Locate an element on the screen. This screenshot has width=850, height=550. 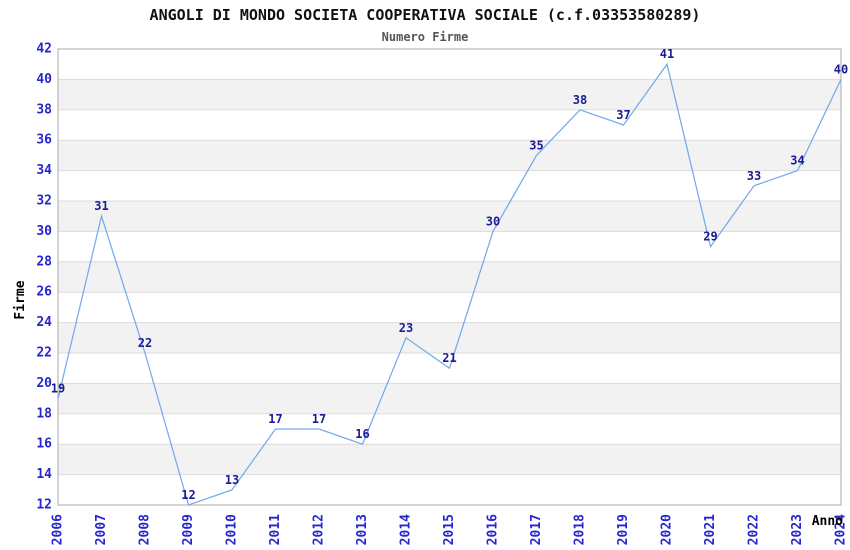
x-tick-label: 2016 is located at coordinates (493, 529).